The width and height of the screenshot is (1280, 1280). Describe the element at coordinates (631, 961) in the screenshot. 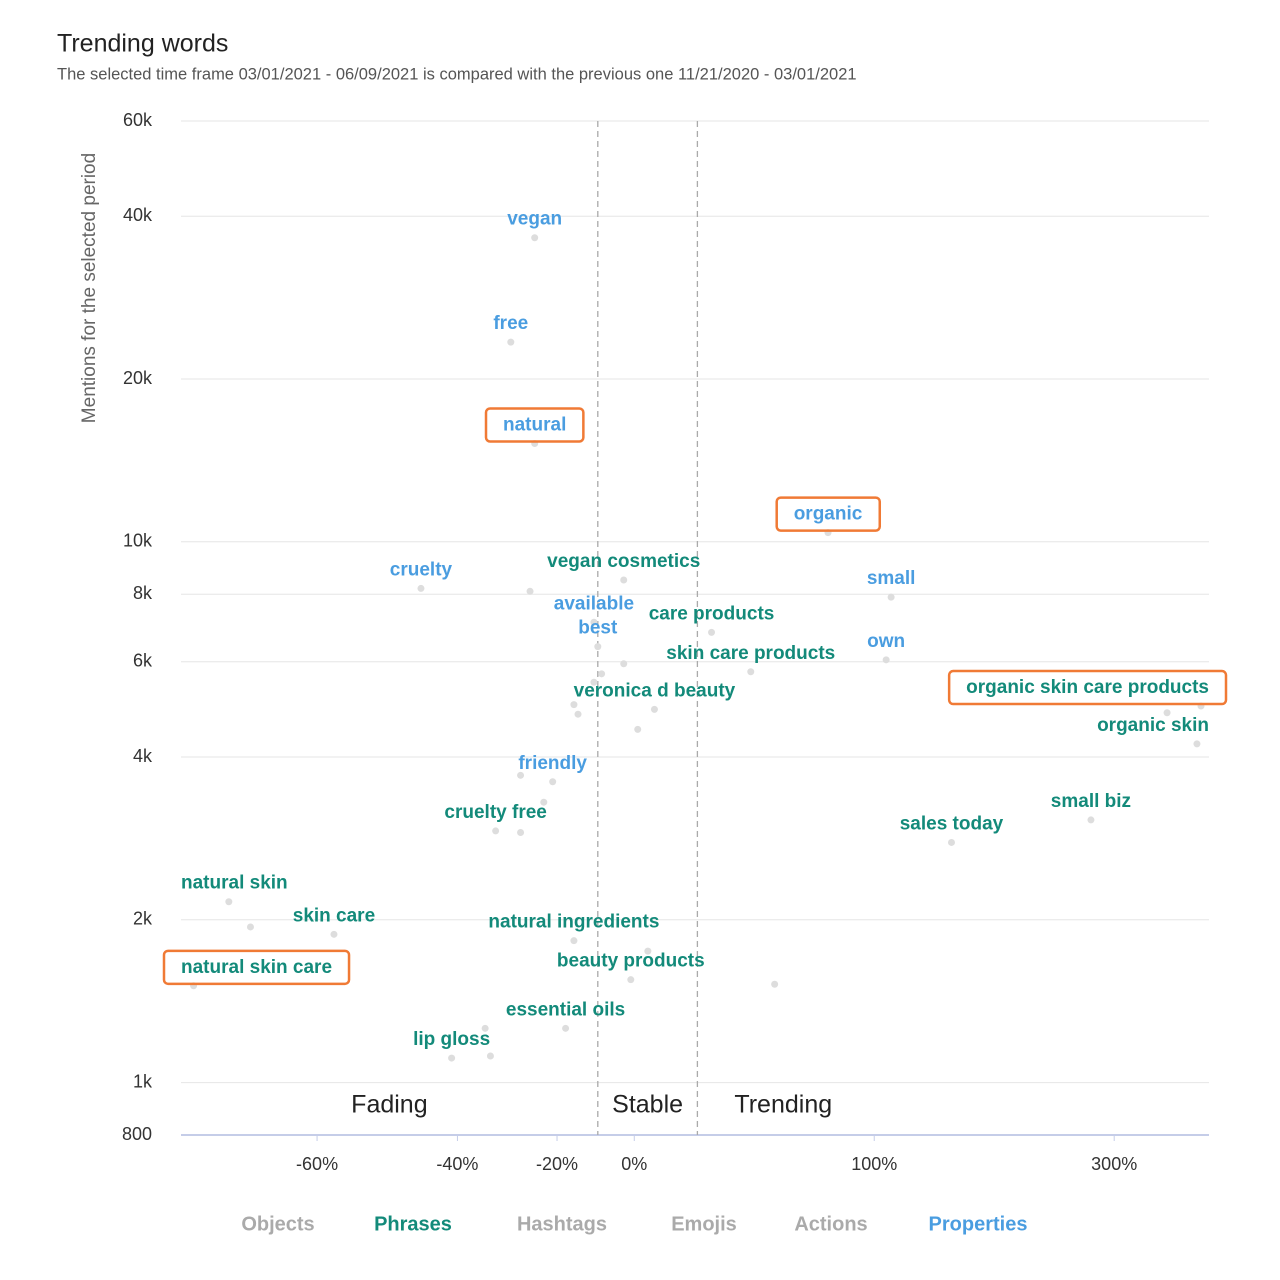

I see `point-label: beauty products` at that location.